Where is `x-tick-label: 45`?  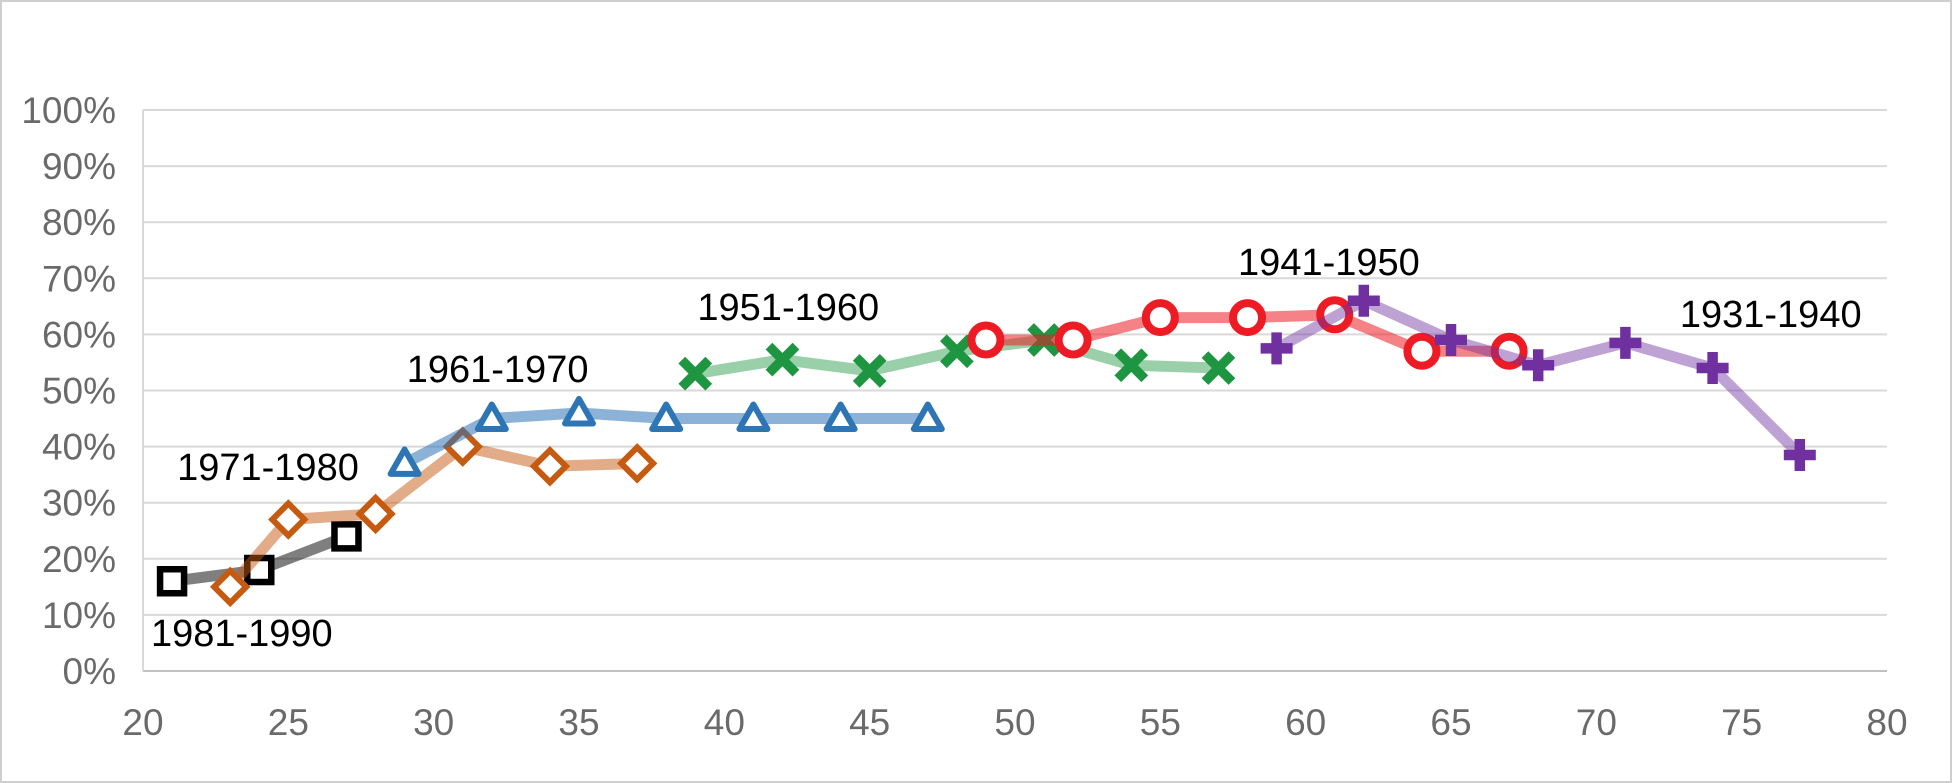
x-tick-label: 45 is located at coordinates (869, 722).